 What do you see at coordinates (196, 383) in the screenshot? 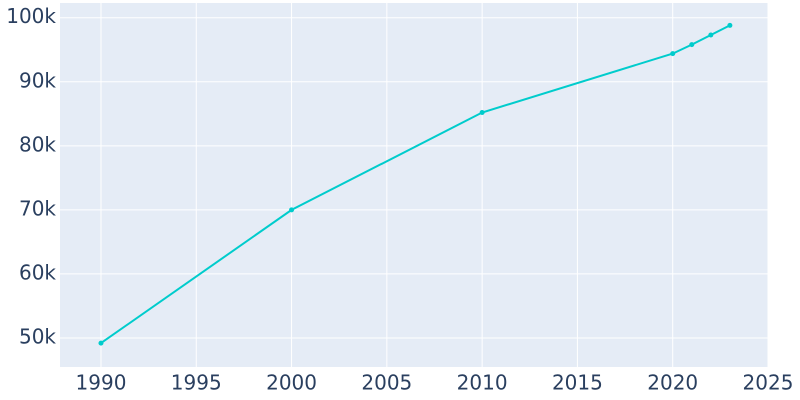
I see `x-tick-label: 1995` at bounding box center [196, 383].